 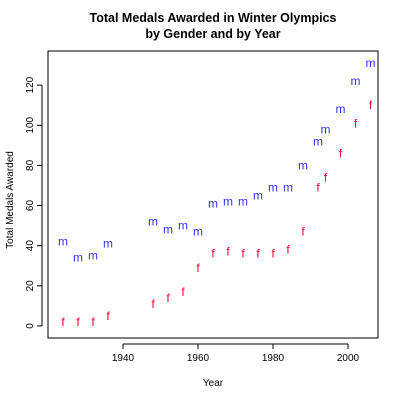 I want to click on y-tick-label: 20, so click(x=30, y=286).